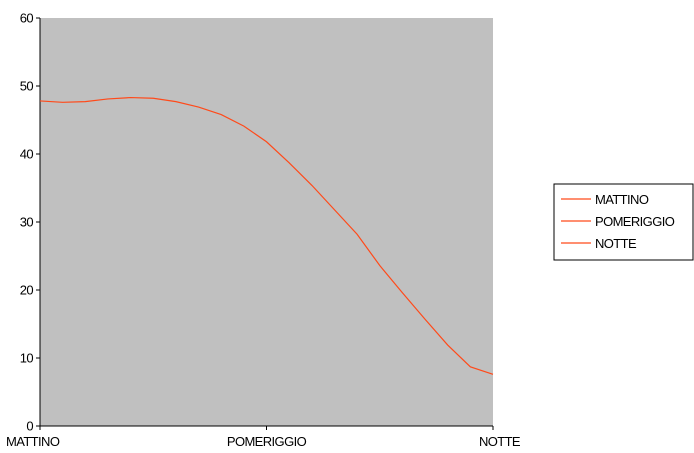 The height and width of the screenshot is (453, 694). I want to click on y-tick-label: 30, so click(27, 222).